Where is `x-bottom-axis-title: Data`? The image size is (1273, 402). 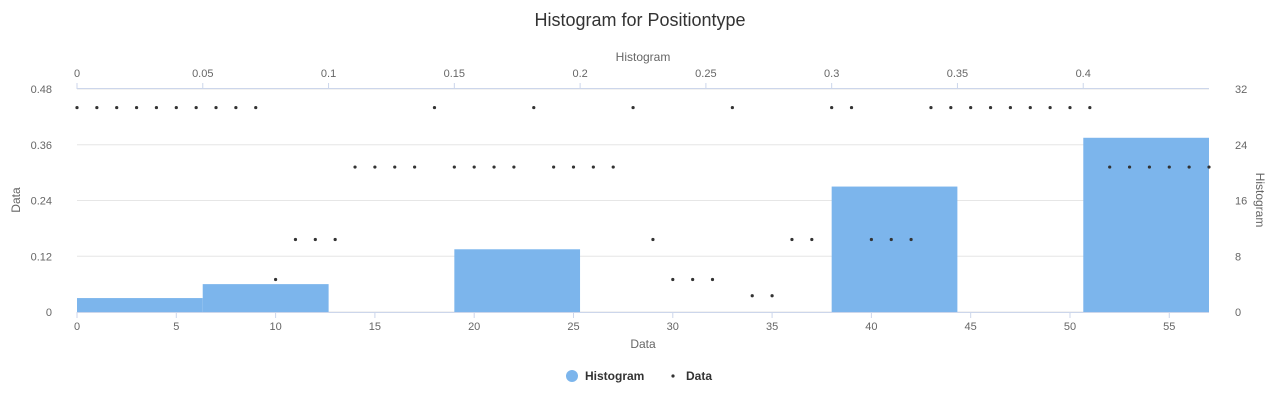
x-bottom-axis-title: Data is located at coordinates (643, 344).